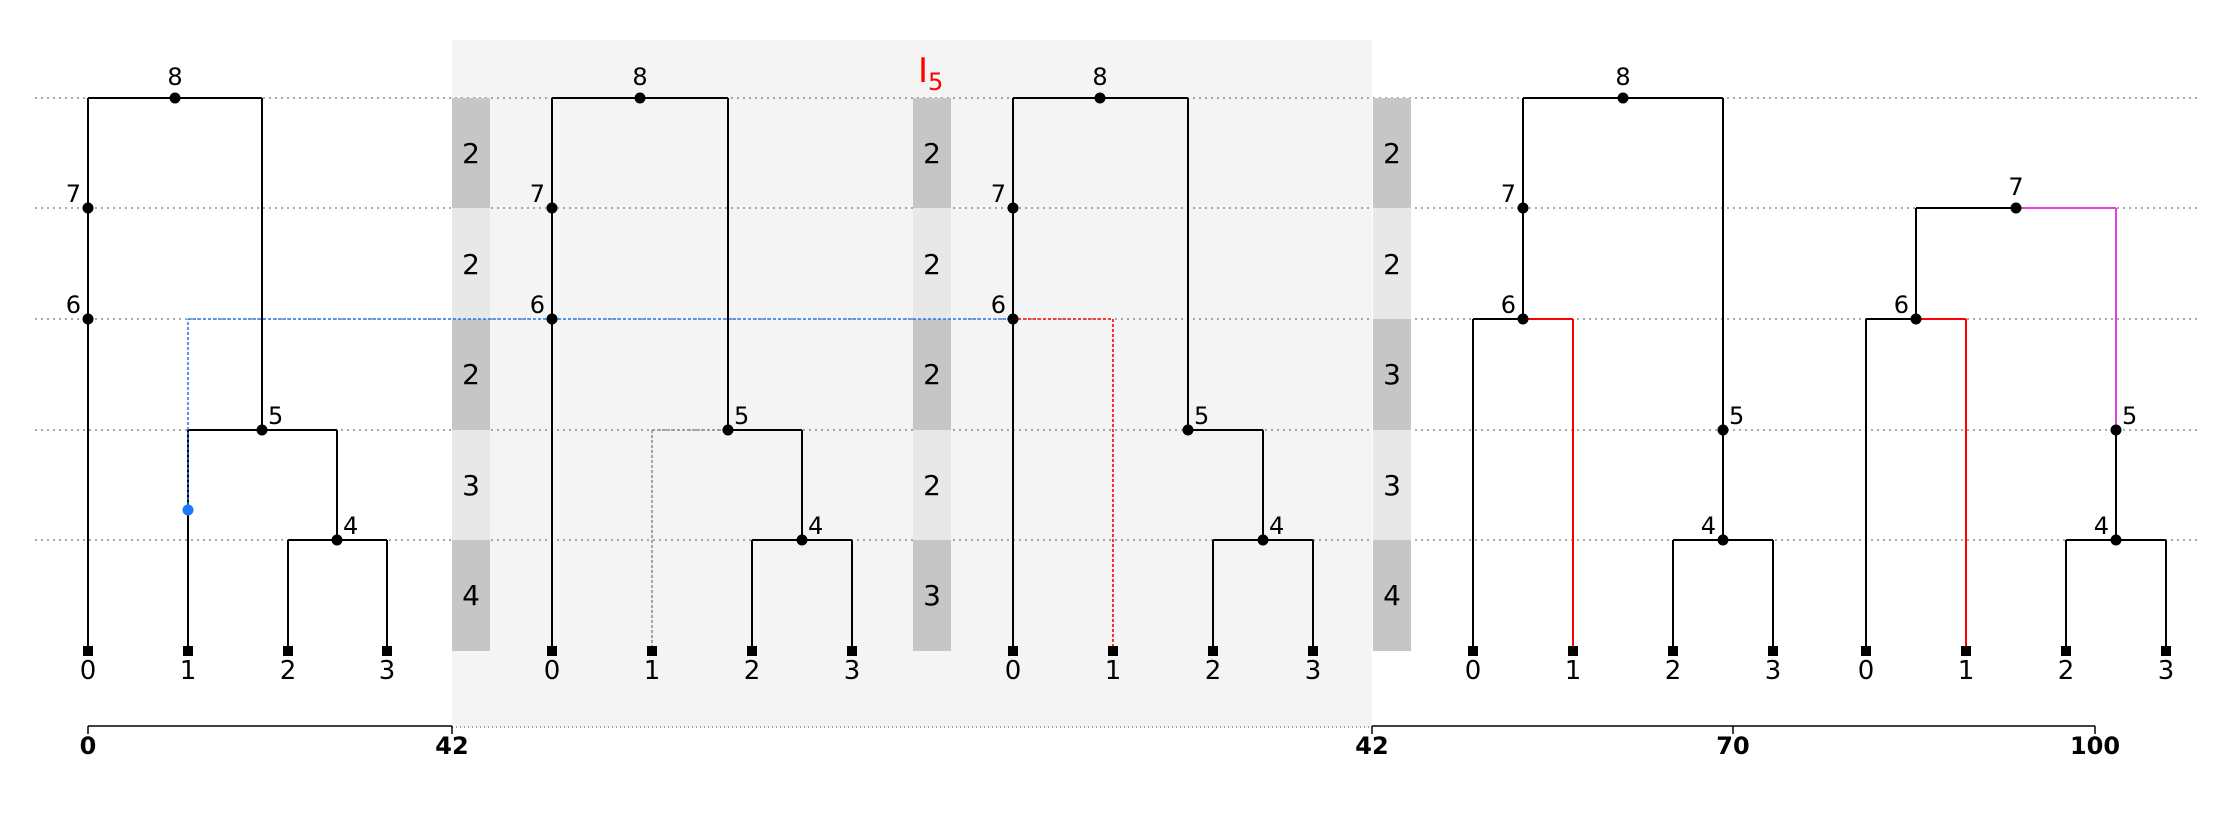 This screenshot has height=817, width=2235. What do you see at coordinates (88, 746) in the screenshot?
I see `axis-tick-label: 0` at bounding box center [88, 746].